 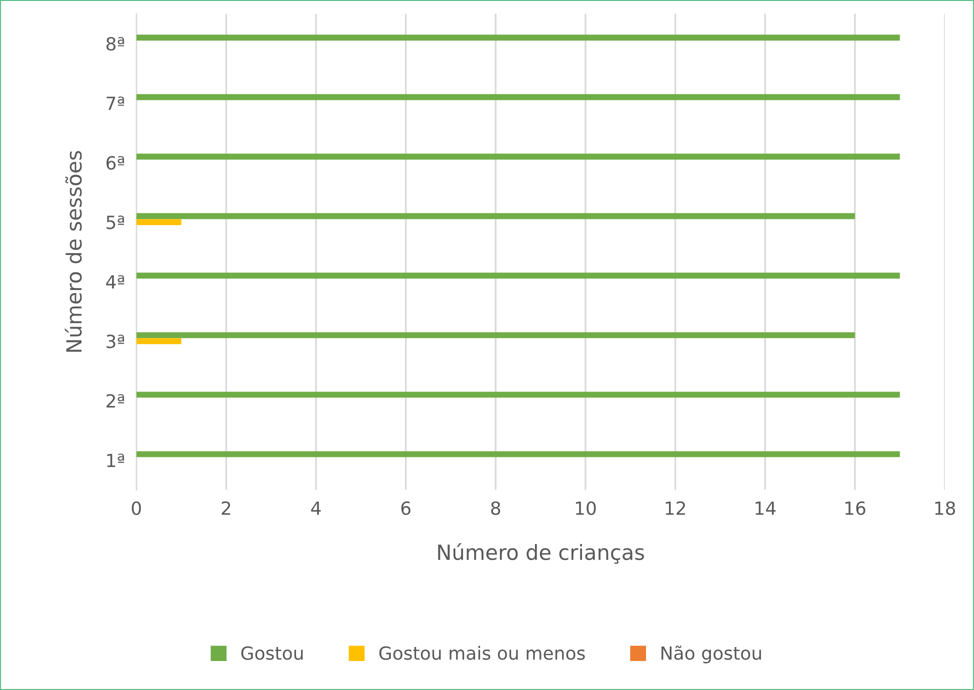 I want to click on x-tick-label: 0, so click(x=136, y=508).